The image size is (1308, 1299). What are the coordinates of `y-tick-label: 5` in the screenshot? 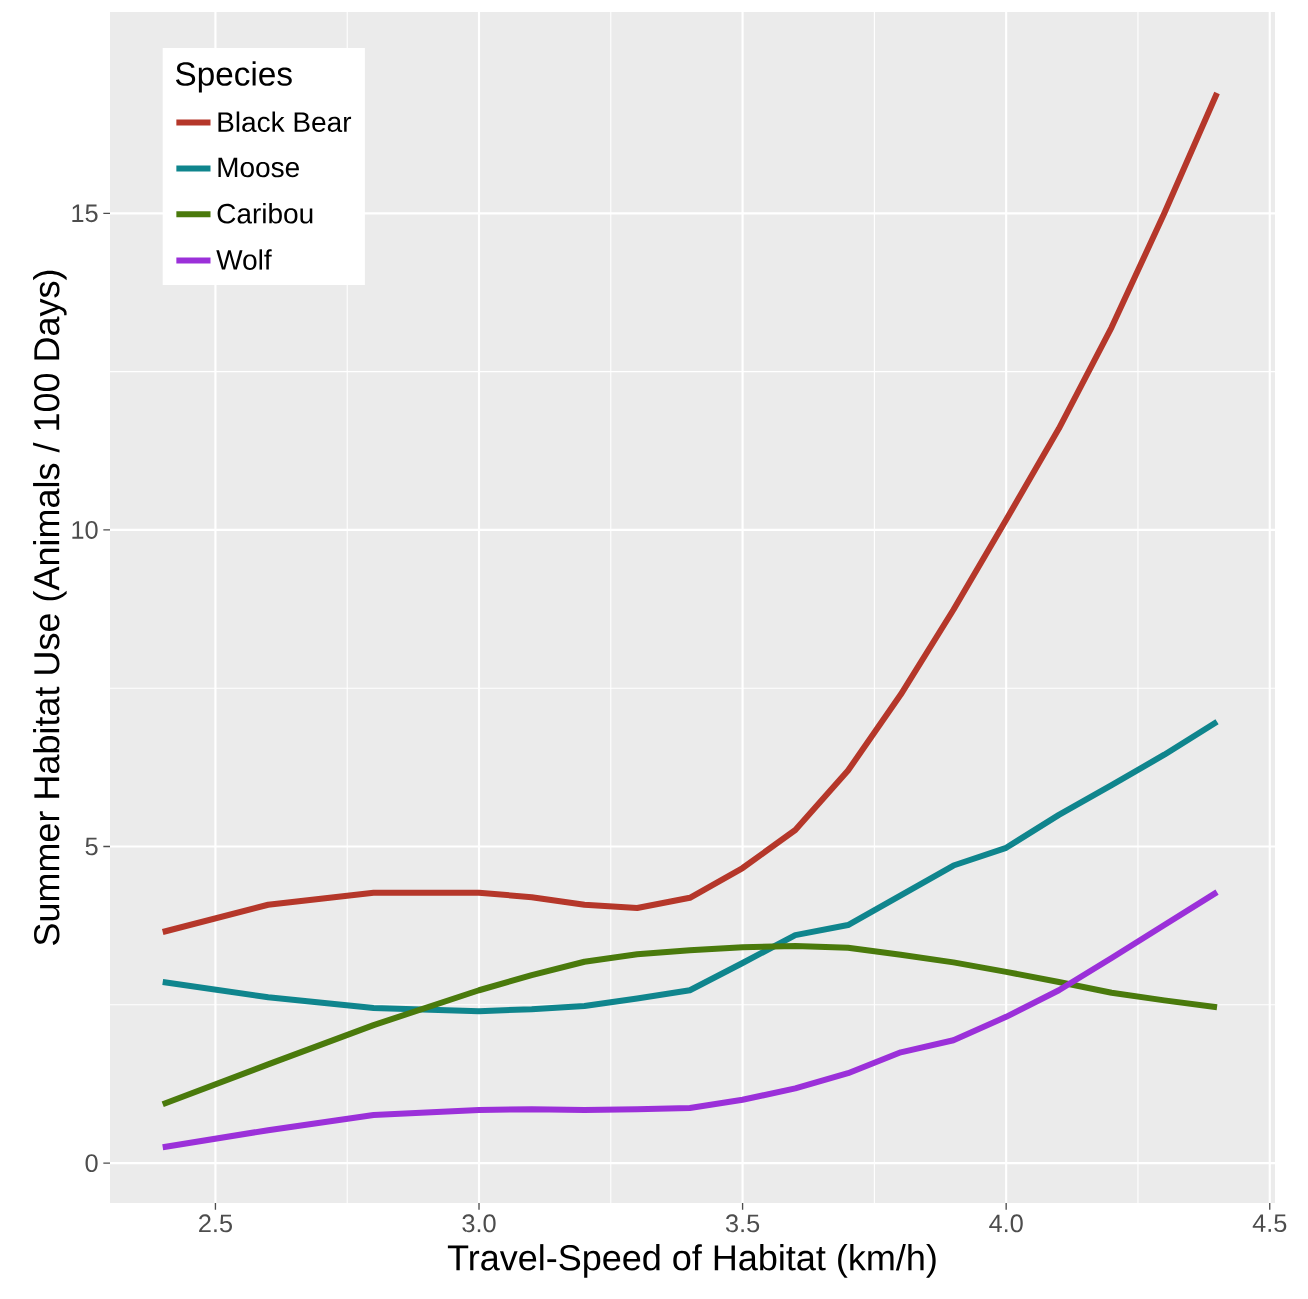 It's located at (91, 846).